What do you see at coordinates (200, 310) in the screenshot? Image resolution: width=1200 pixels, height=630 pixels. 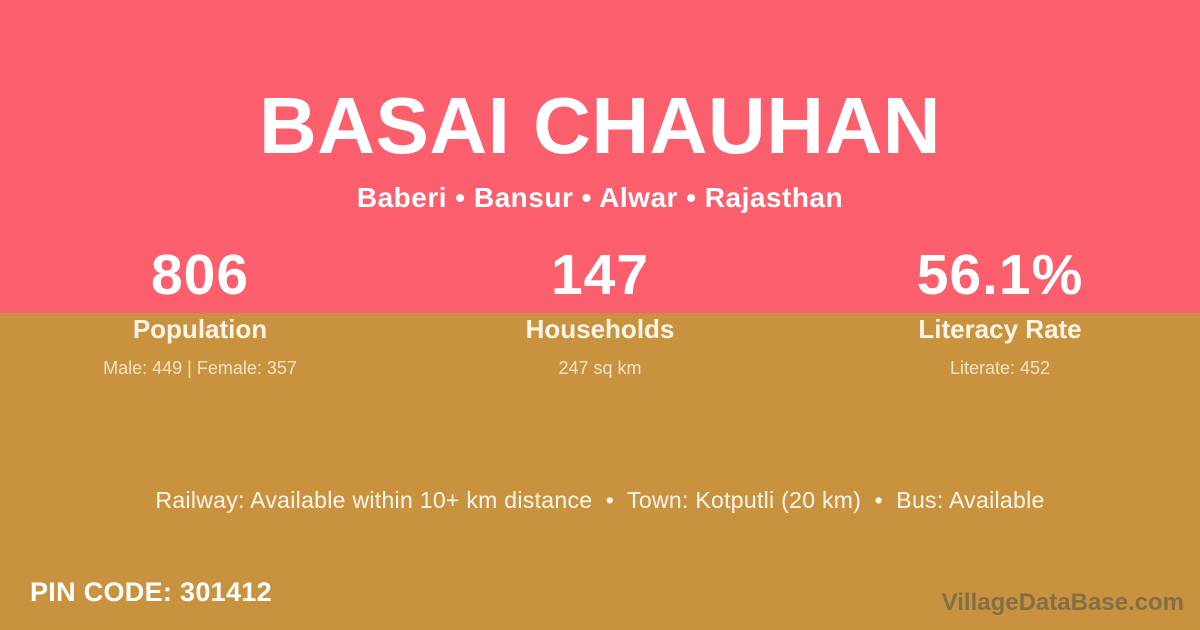 I see `stat-population: 806 Population Male: 449 | Female: 357` at bounding box center [200, 310].